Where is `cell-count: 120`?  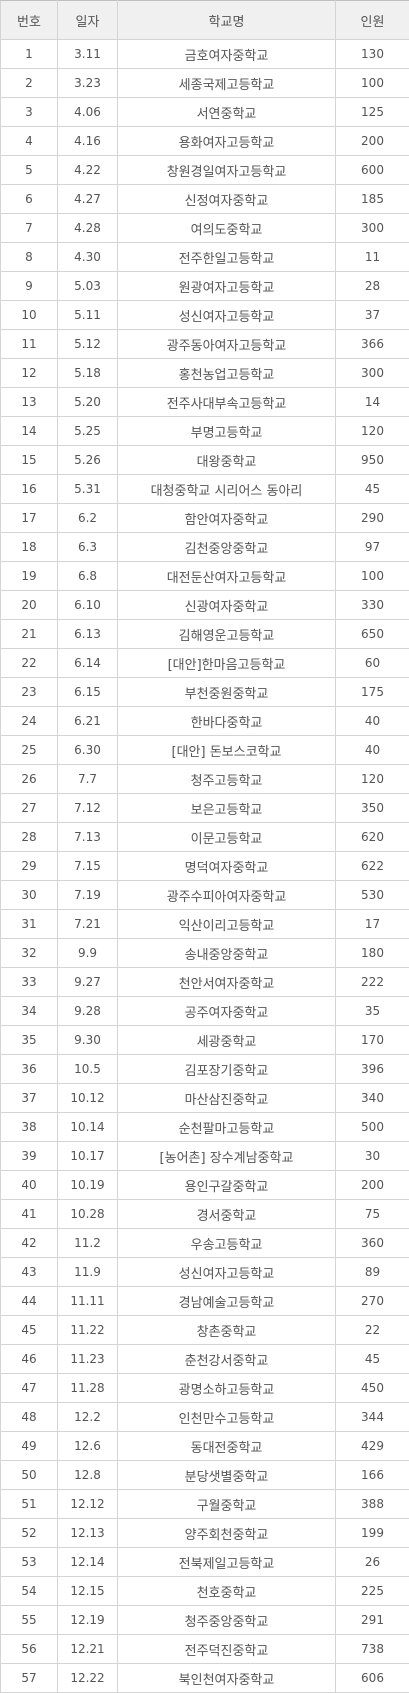 cell-count: 120 is located at coordinates (372, 779).